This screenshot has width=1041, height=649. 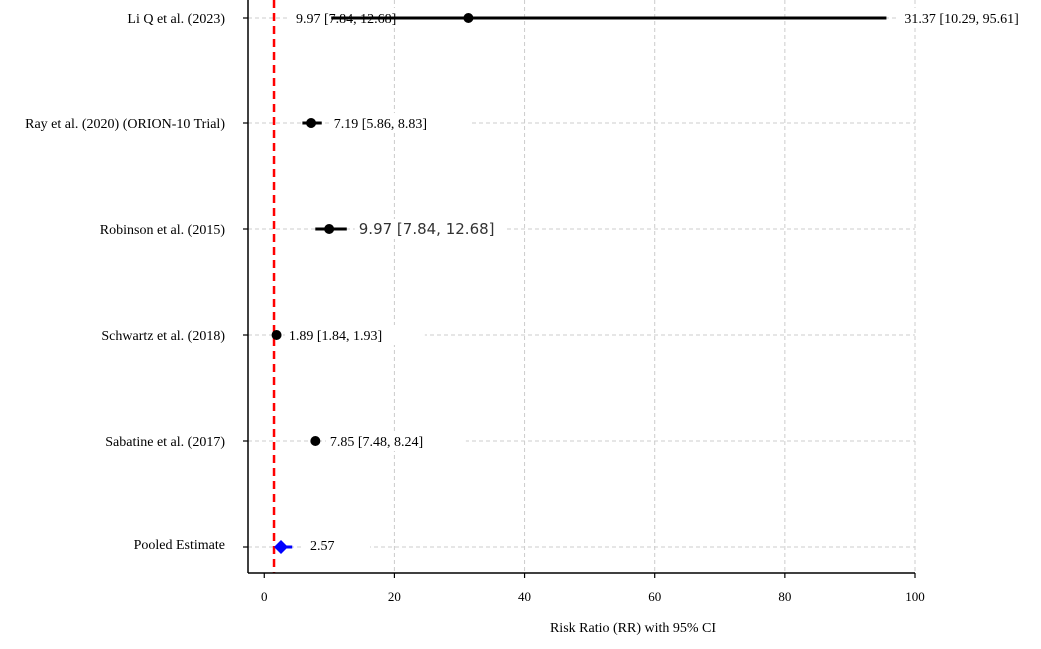 What do you see at coordinates (335, 336) in the screenshot?
I see `ci-label: 1.89 [1.84, 1.93]` at bounding box center [335, 336].